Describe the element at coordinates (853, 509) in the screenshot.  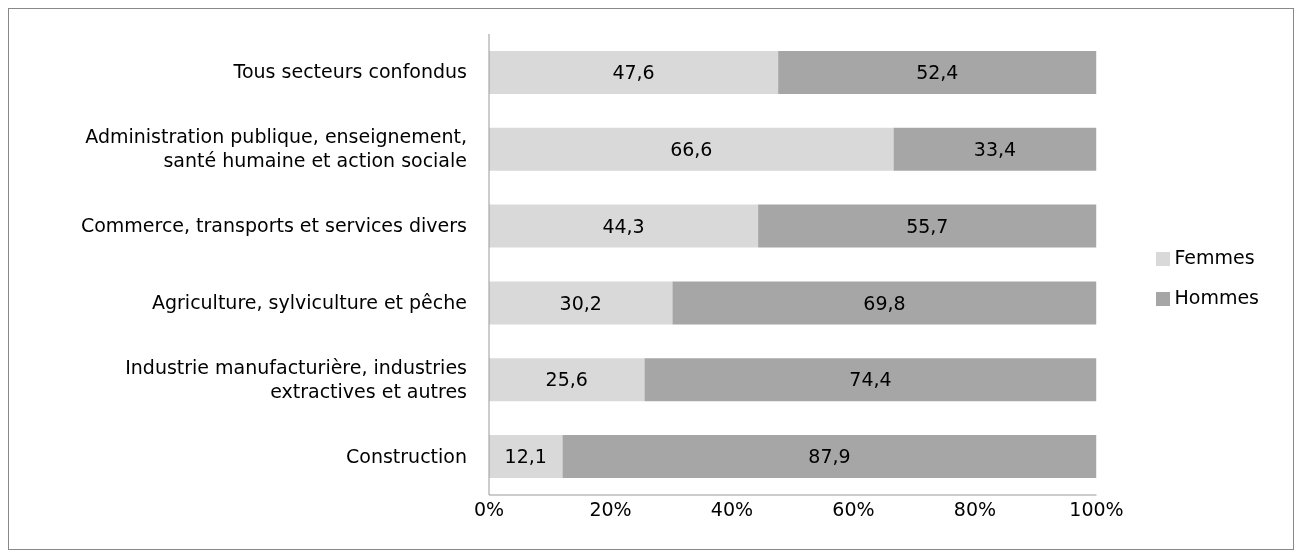
I see `x-tick-label: 60%` at that location.